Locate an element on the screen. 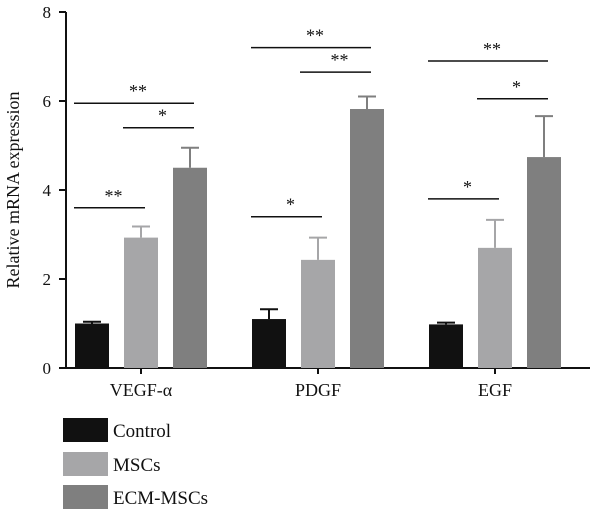 The width and height of the screenshot is (600, 509). x-tick-label: PDGF is located at coordinates (318, 390).